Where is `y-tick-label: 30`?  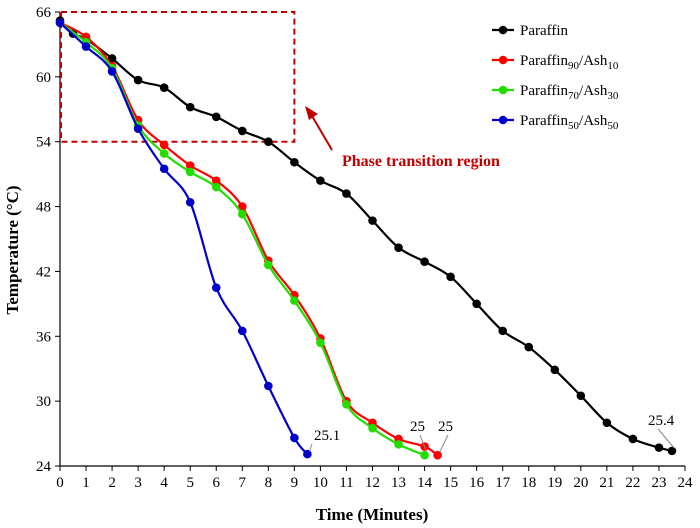
y-tick-label: 30 is located at coordinates (43, 402).